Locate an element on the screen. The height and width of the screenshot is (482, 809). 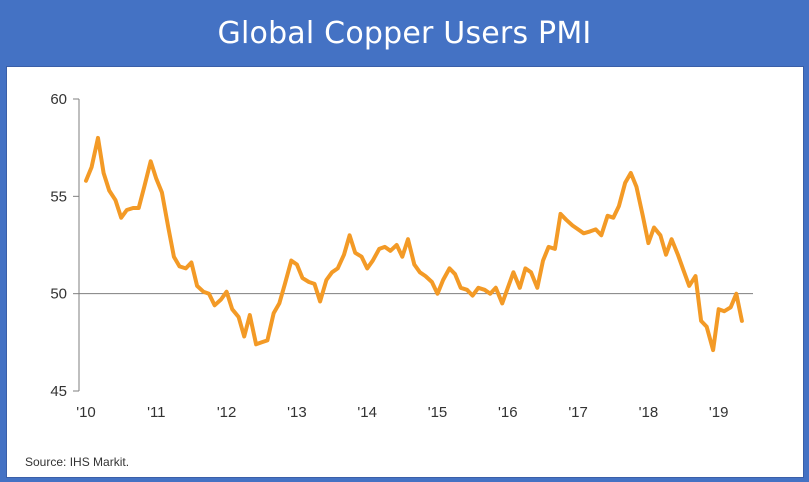
x-tick-label: '14 is located at coordinates (367, 412).